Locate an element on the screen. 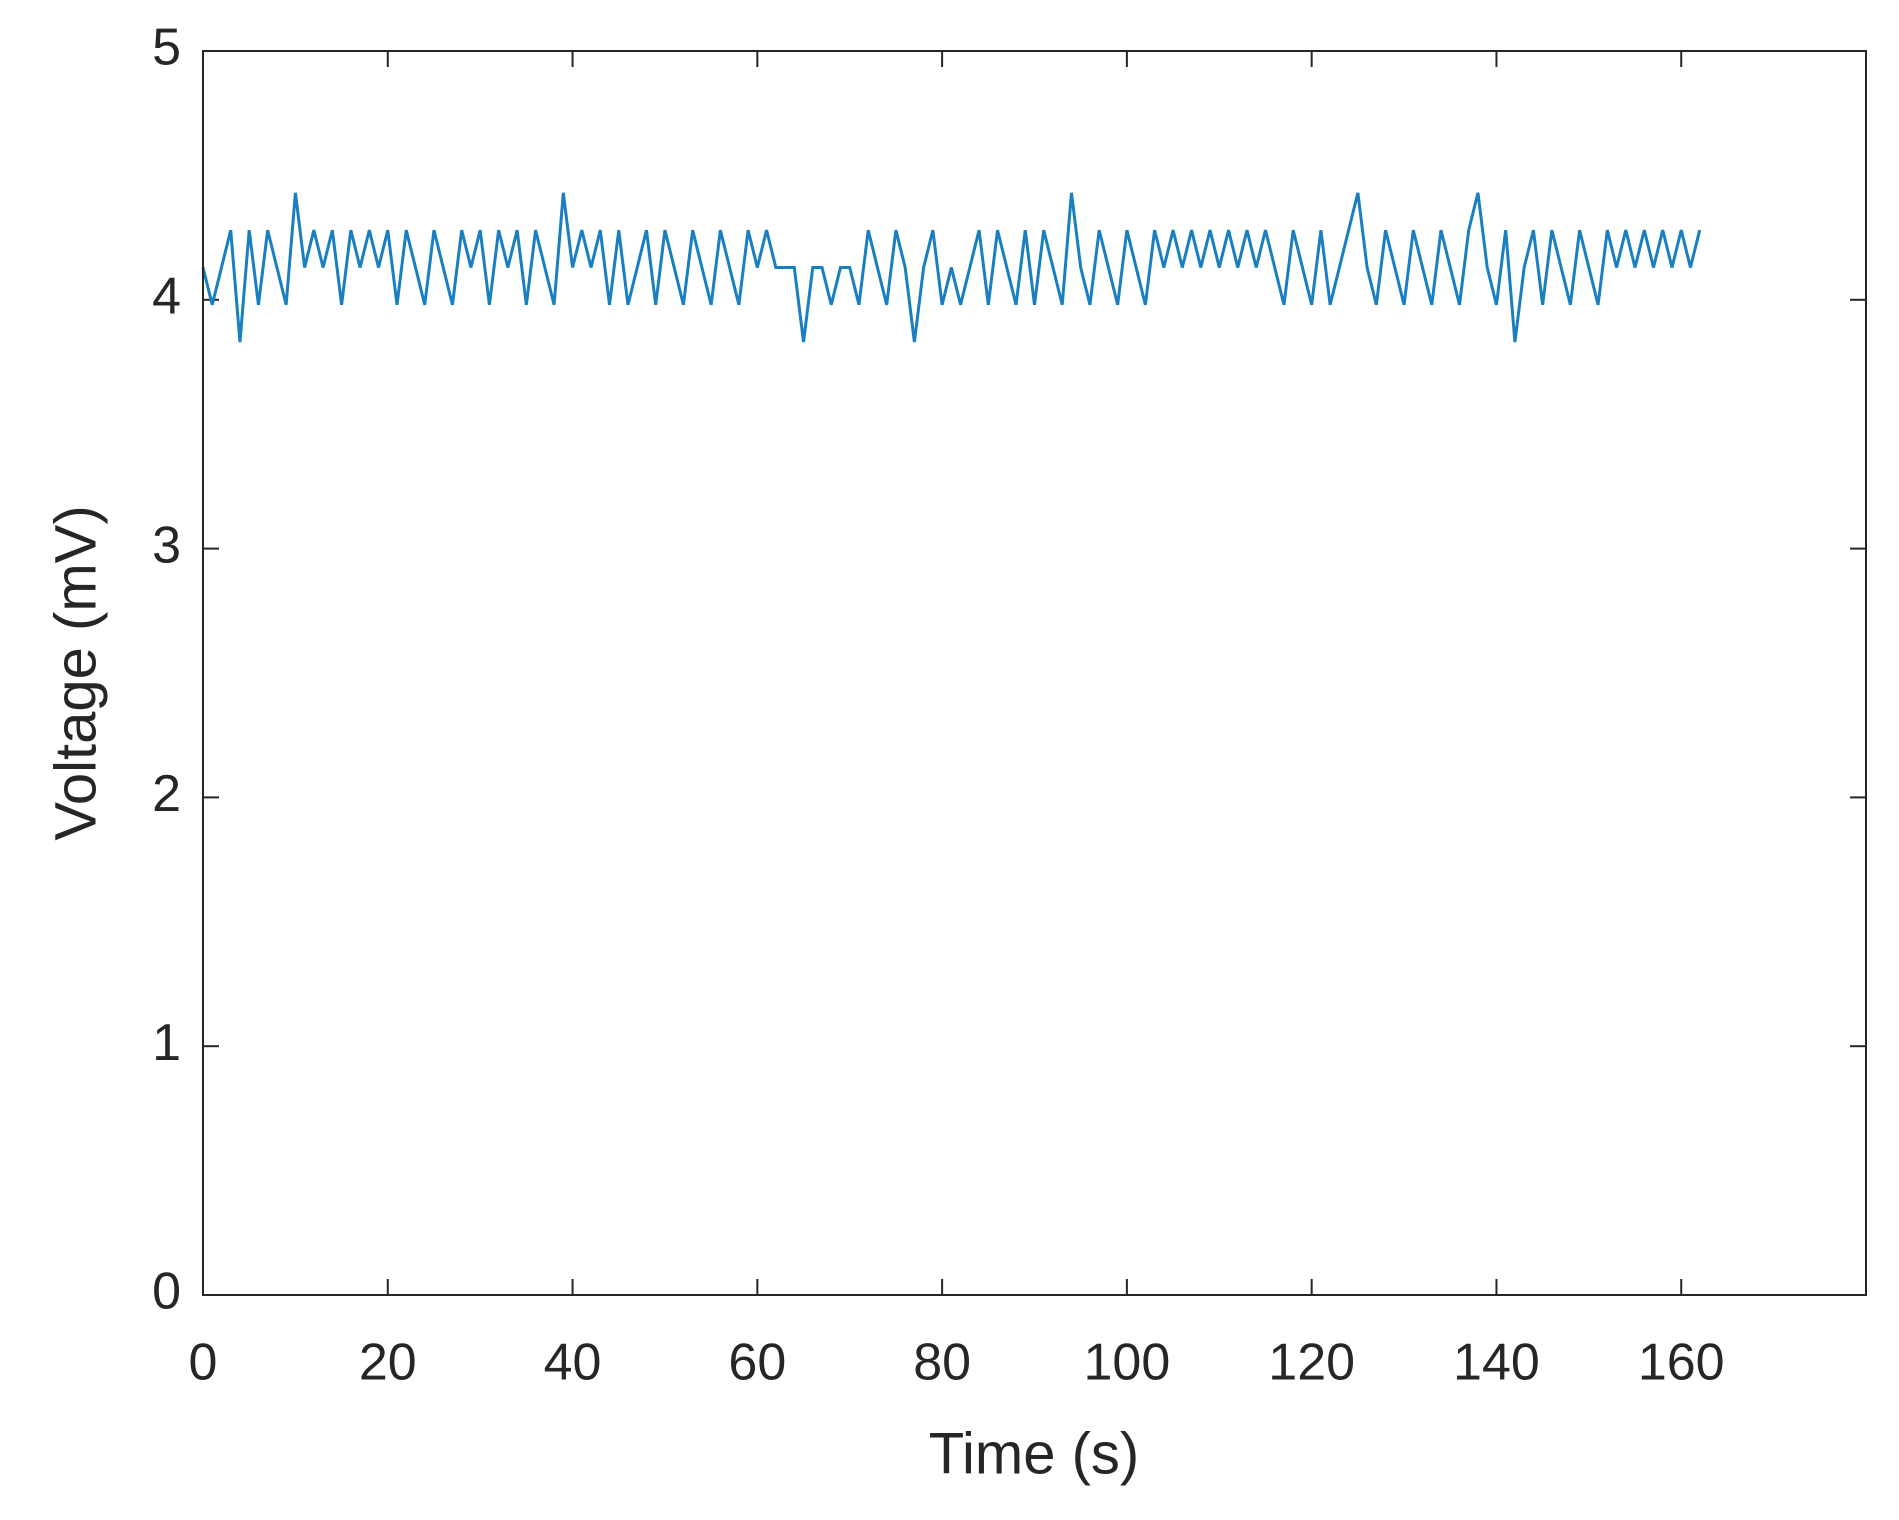 This screenshot has width=1899, height=1520. x-tick-label: 20 is located at coordinates (388, 1363).